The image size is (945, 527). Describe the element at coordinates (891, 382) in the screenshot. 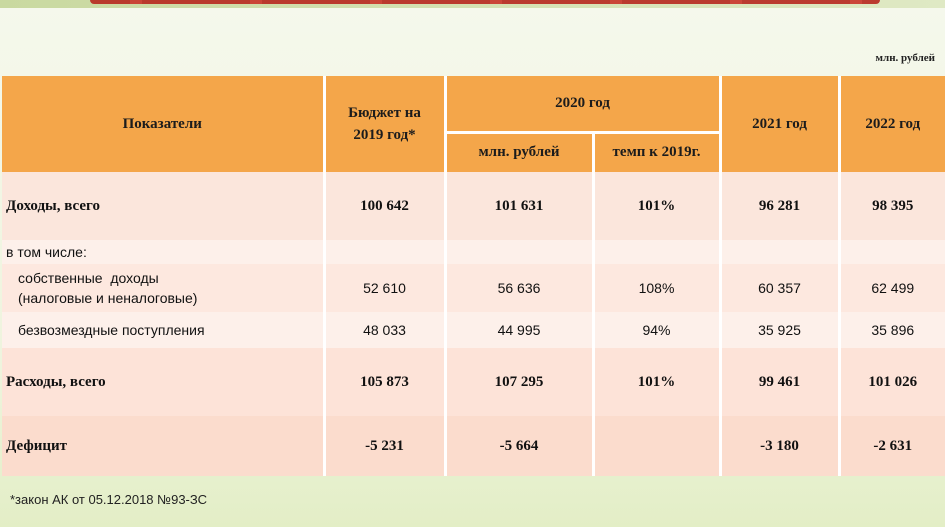

I see `cell-2022: 101 026` at that location.